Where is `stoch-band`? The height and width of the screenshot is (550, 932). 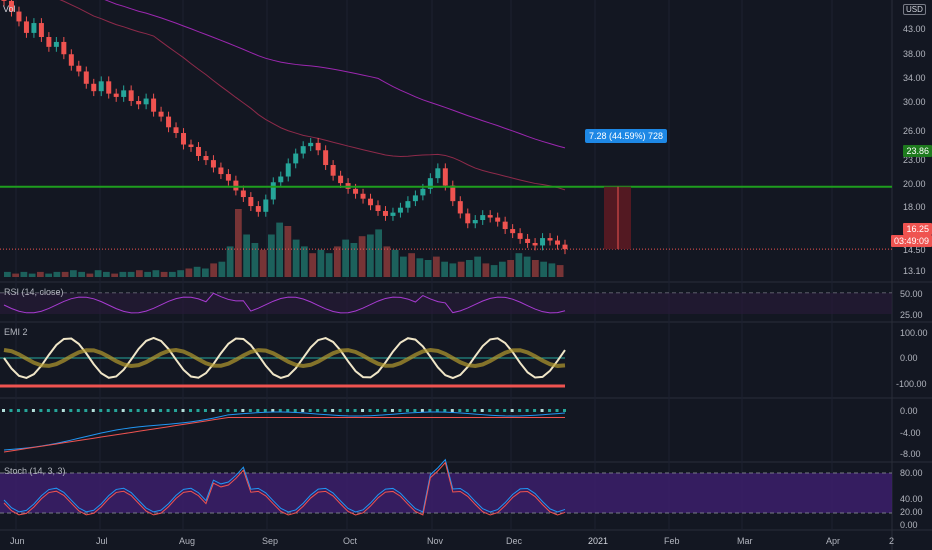
stoch-band is located at coordinates (446, 493).